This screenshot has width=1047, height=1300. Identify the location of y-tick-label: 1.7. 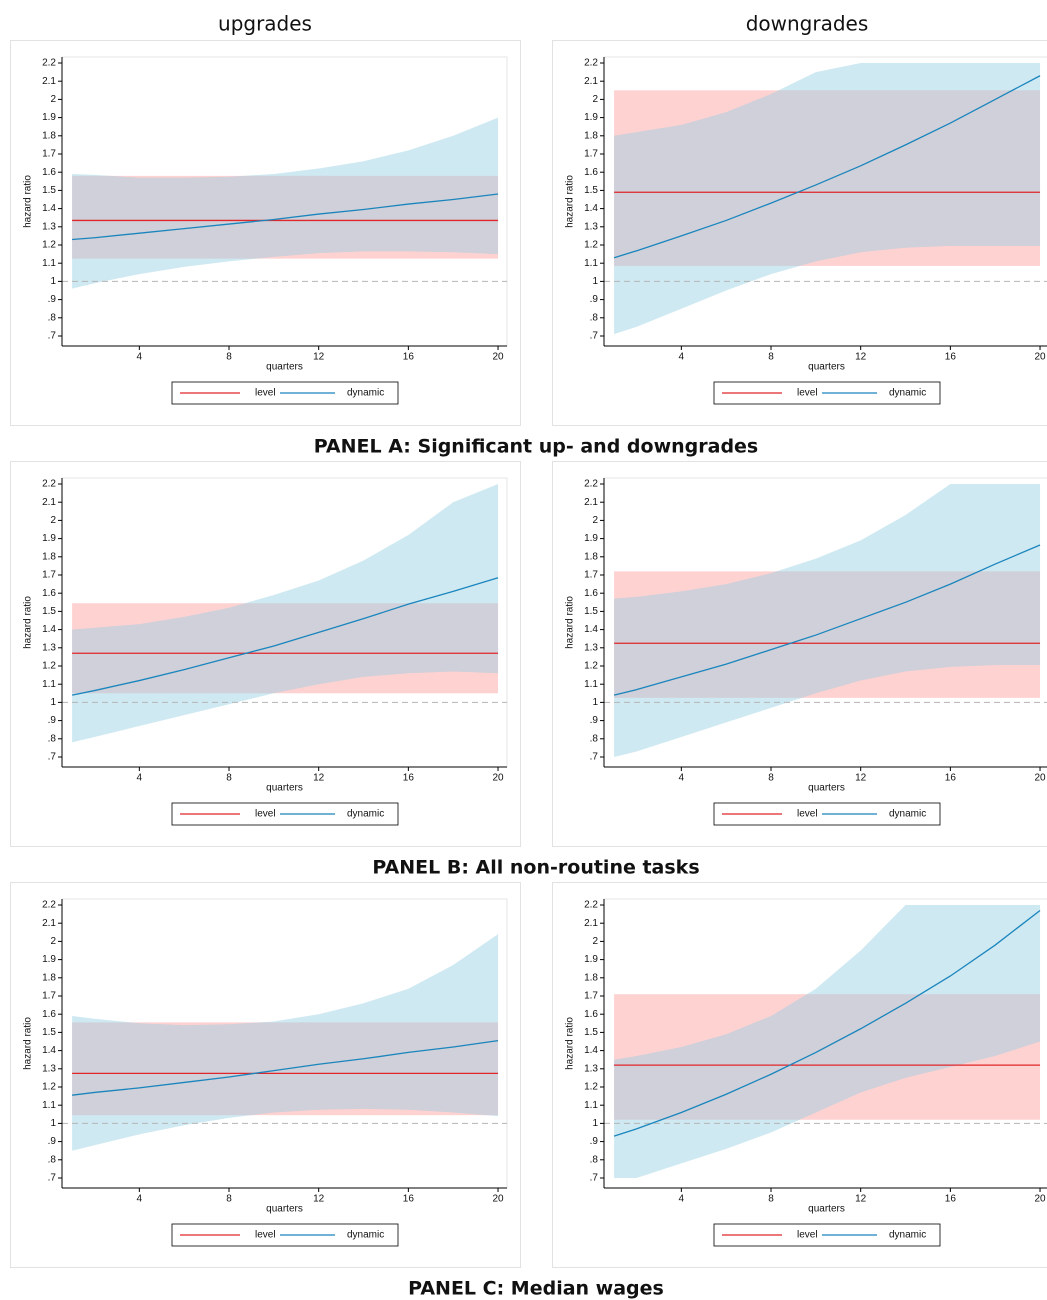
(49, 996).